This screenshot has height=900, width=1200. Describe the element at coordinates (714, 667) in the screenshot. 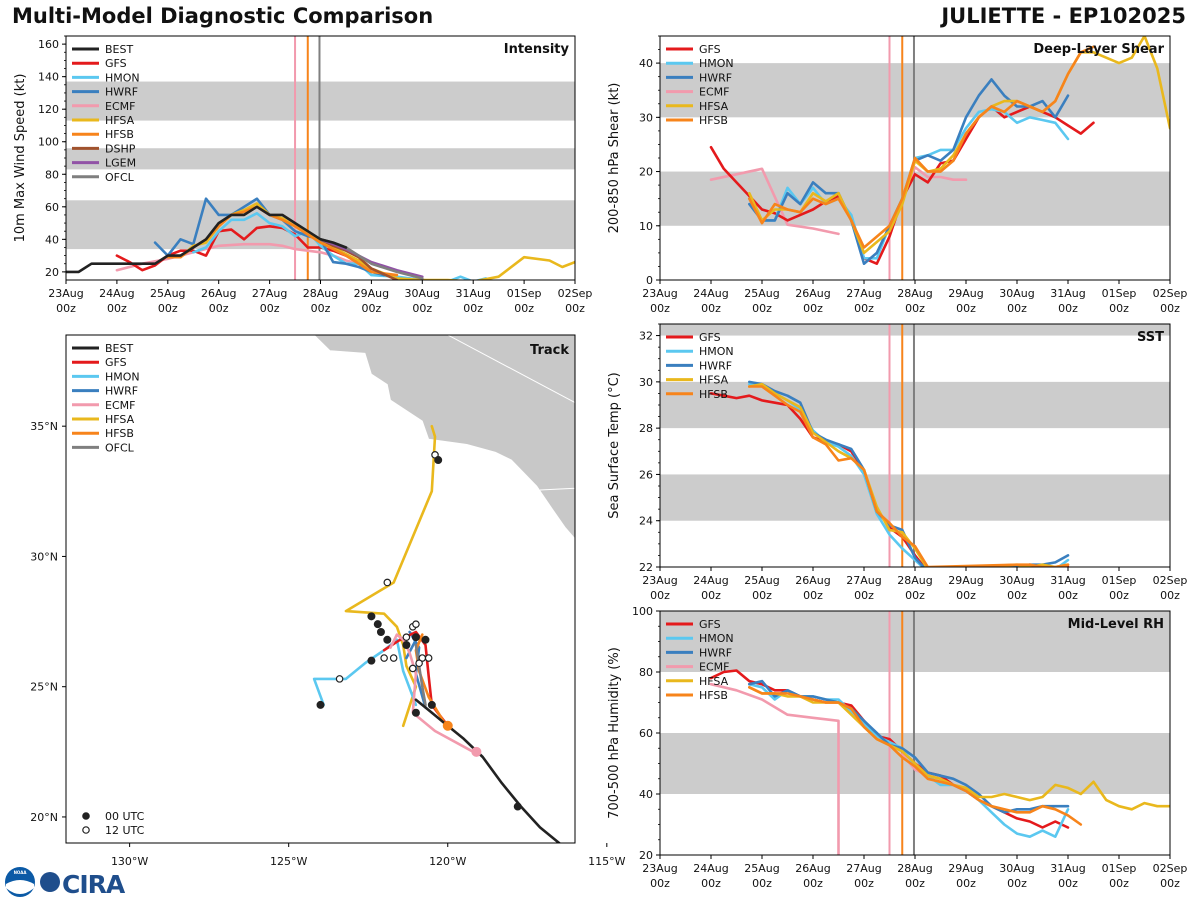

I see `legend-label-ecmf: ECMF` at that location.